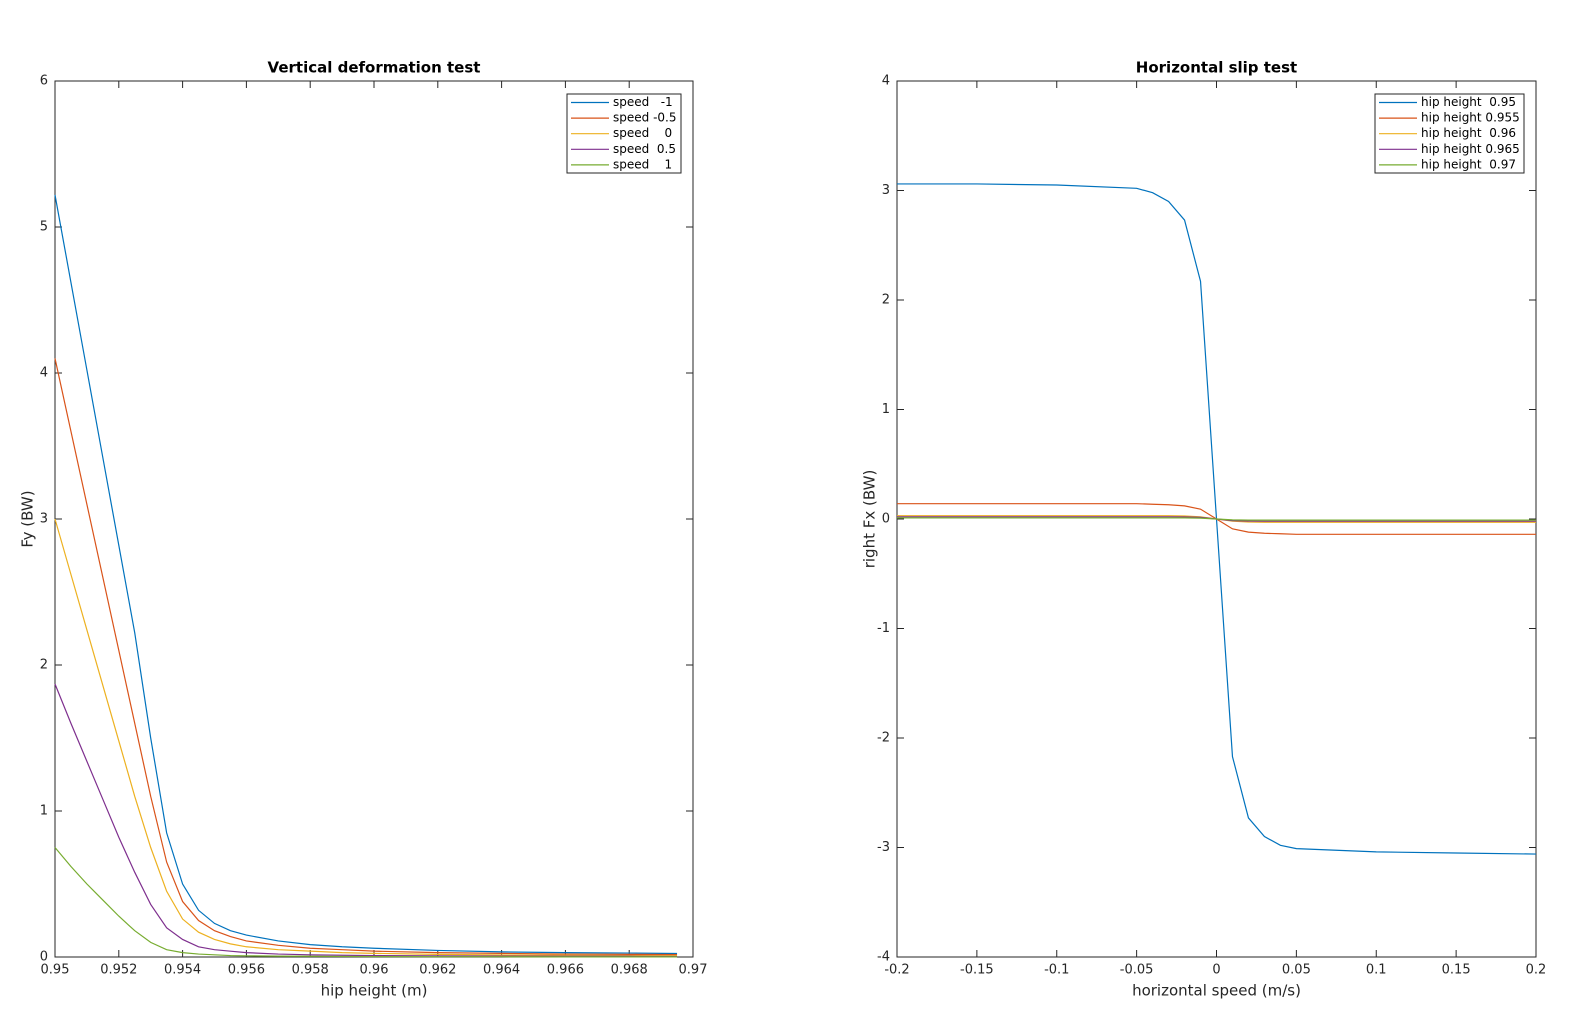  What do you see at coordinates (1468, 102) in the screenshot?
I see `legend-label: hip height 0.95` at bounding box center [1468, 102].